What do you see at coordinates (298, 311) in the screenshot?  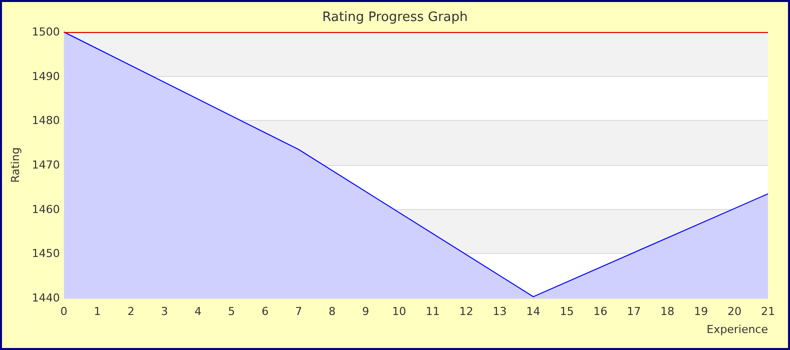 I see `x-tick-label: 7` at bounding box center [298, 311].